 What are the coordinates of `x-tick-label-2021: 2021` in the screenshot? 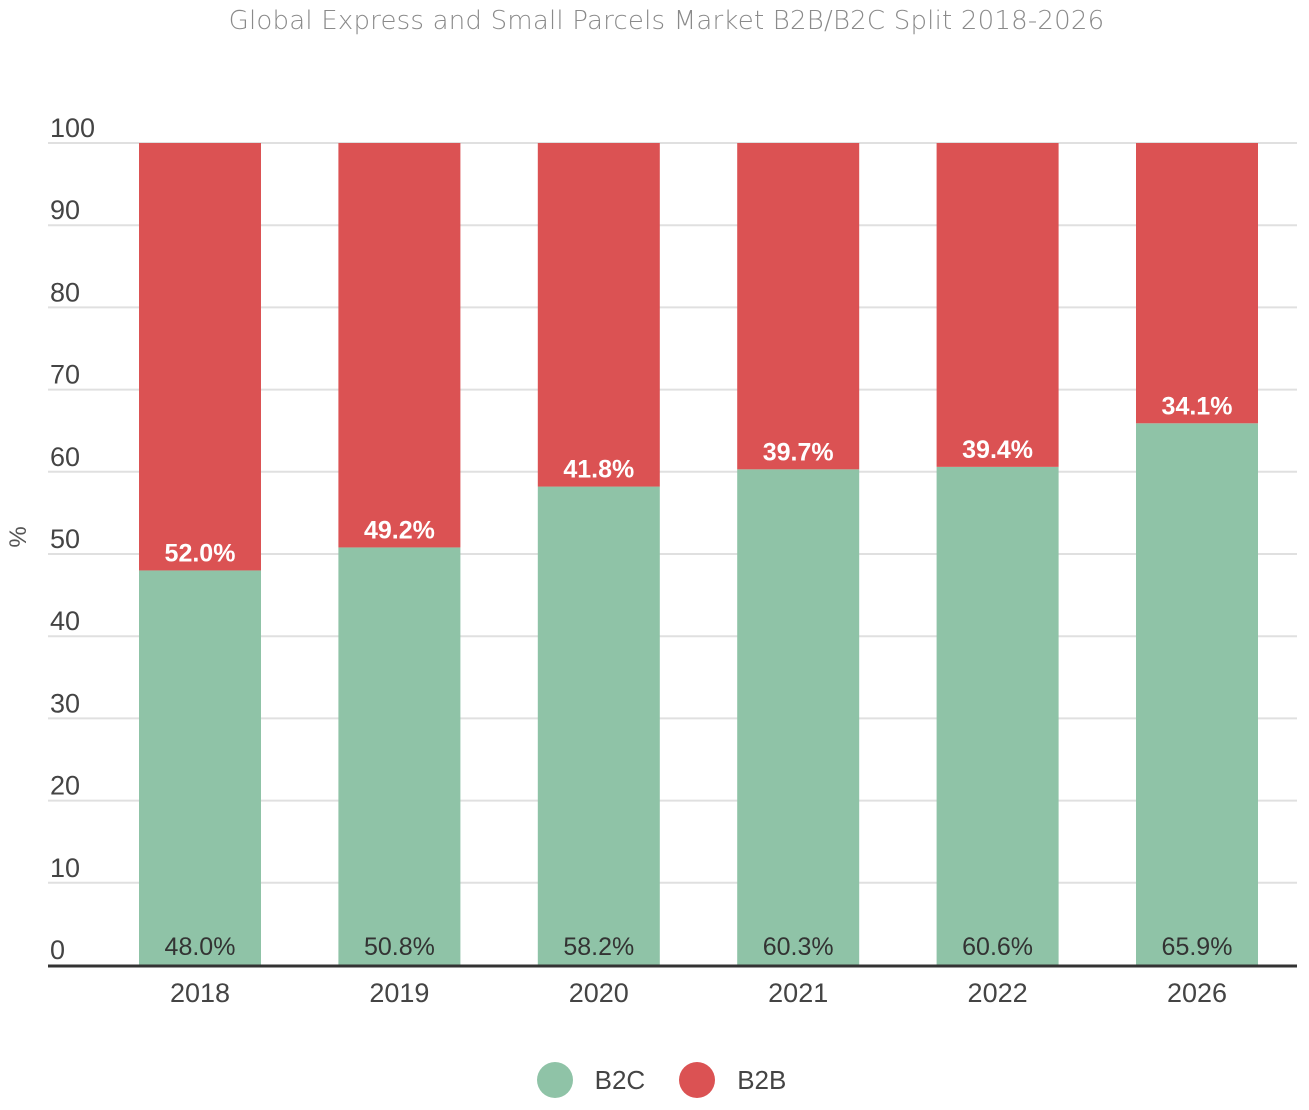 It's located at (798, 993).